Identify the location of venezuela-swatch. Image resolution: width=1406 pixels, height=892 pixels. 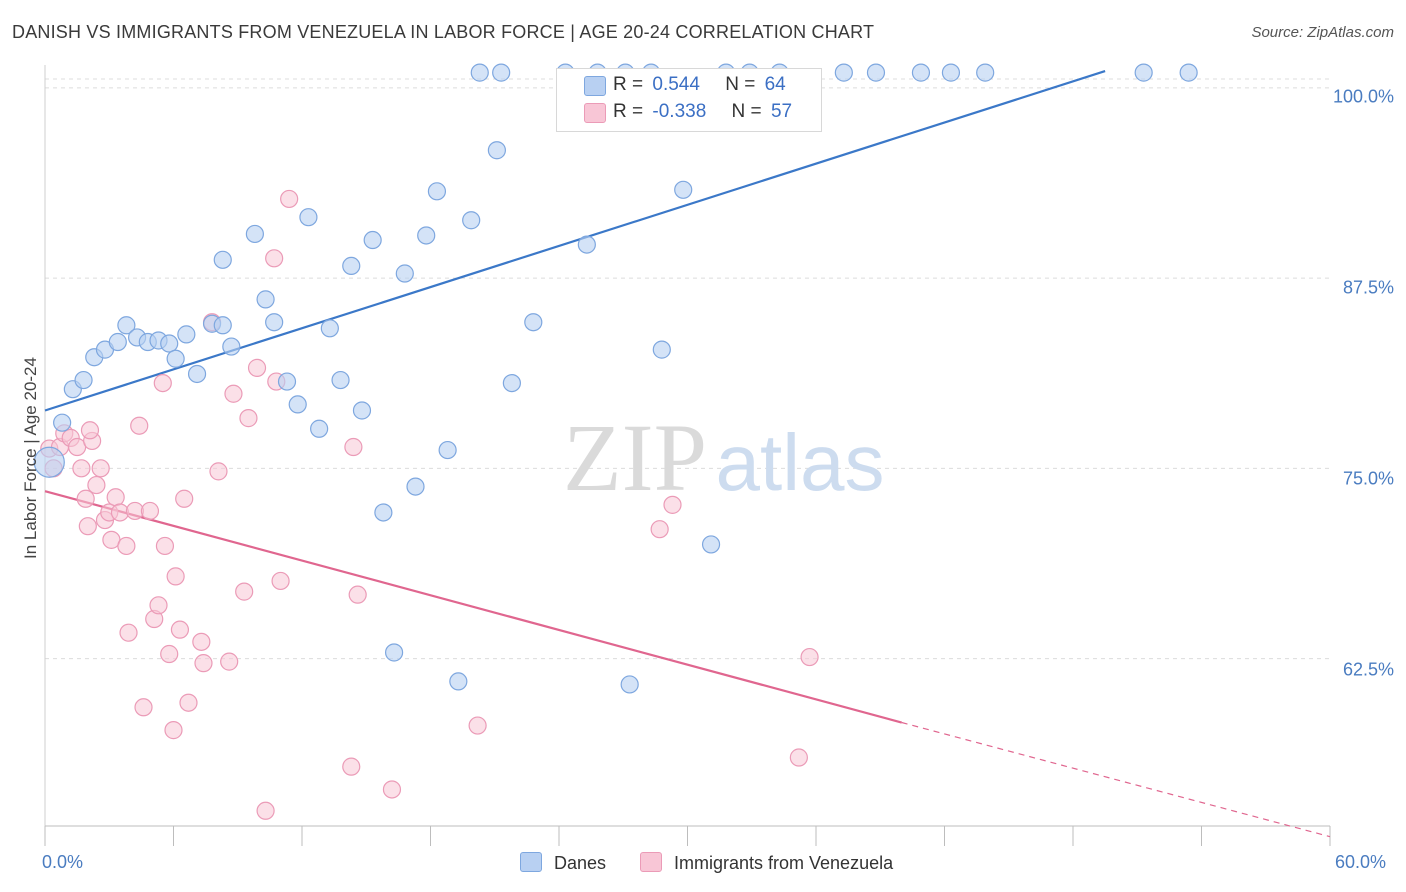
(595, 113).